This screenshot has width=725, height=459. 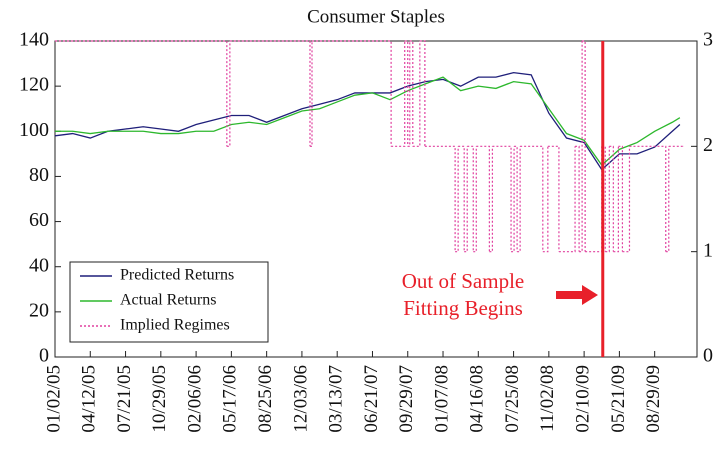 I want to click on x-tick-label: 01/02/05, so click(x=53, y=399).